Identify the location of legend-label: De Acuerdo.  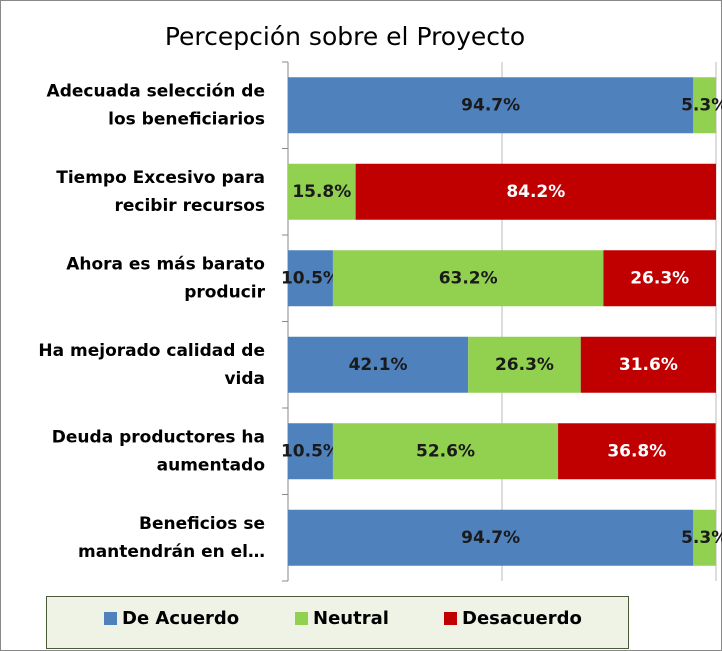
(180, 618).